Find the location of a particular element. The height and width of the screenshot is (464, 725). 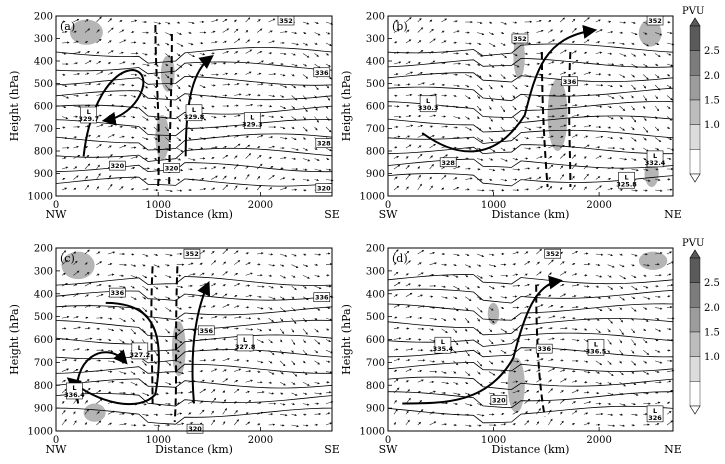

svg-text: 329.3 is located at coordinates (252, 125).